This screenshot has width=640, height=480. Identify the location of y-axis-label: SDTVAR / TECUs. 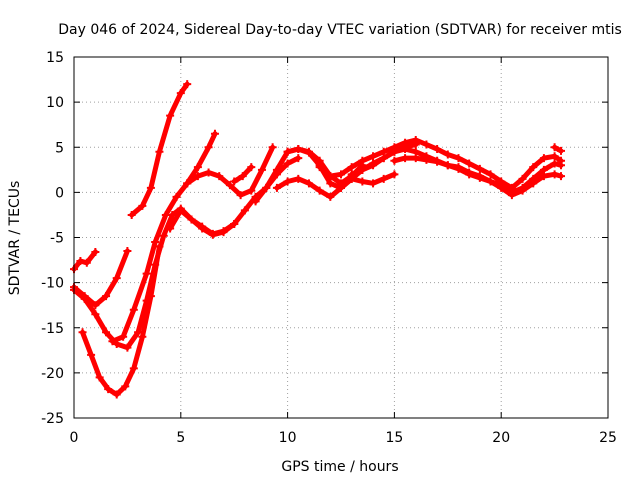
(15, 238).